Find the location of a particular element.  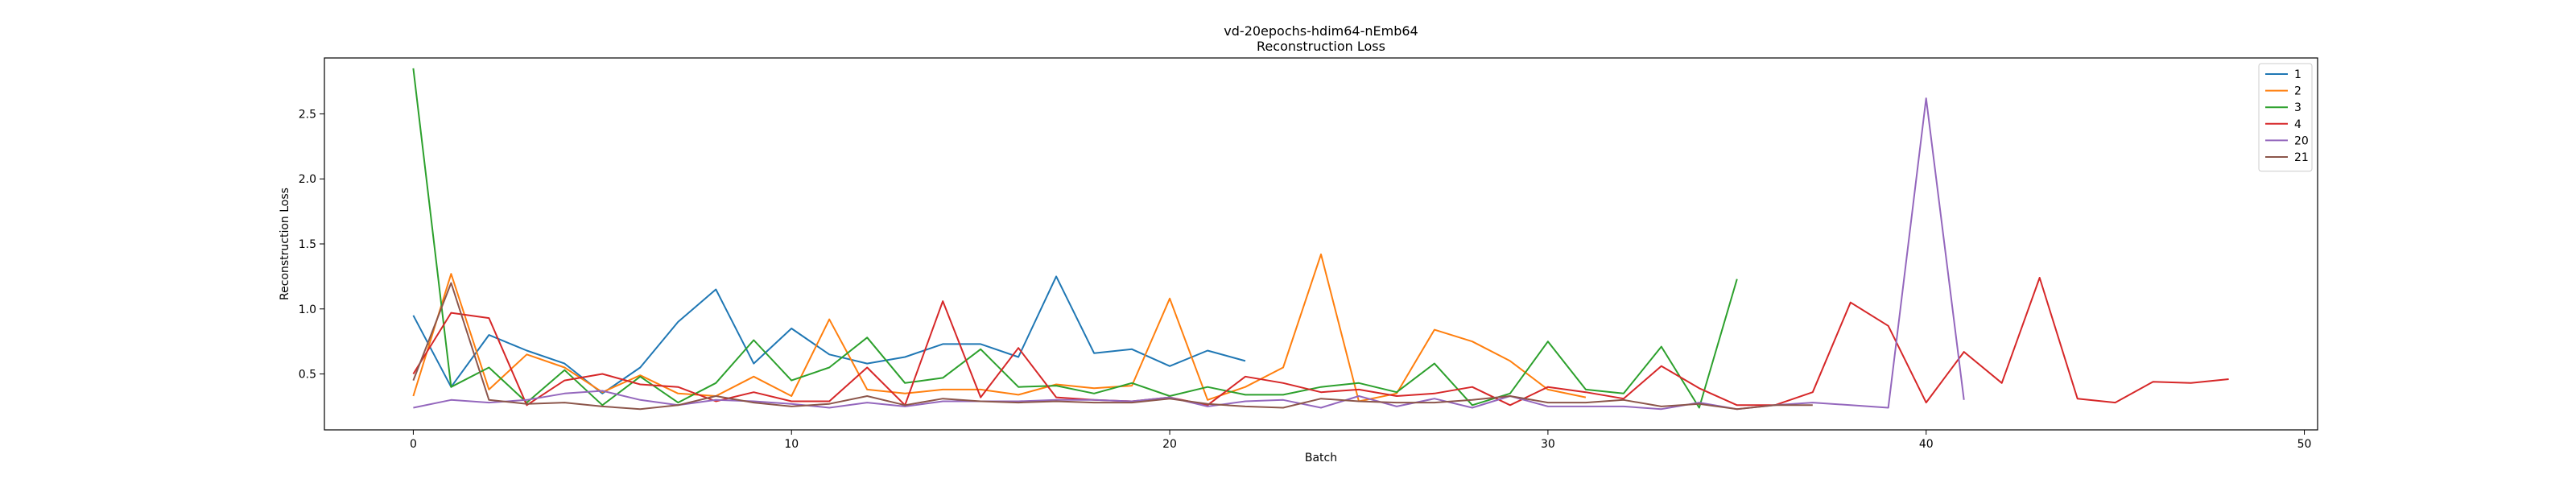

y-tick-label: 1.5 is located at coordinates (307, 244).